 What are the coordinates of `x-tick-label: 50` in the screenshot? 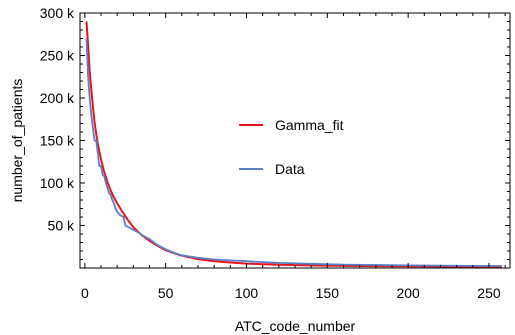 It's located at (166, 293).